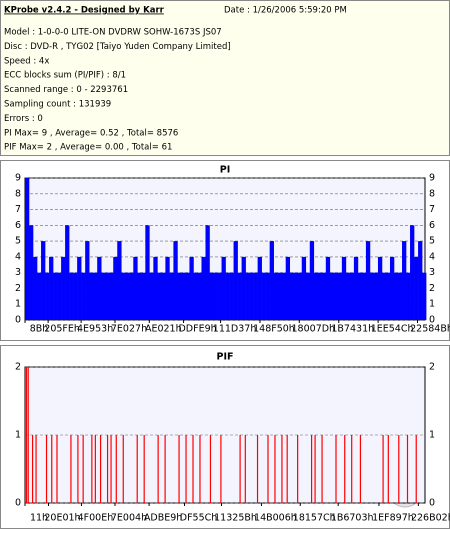 This screenshot has width=450, height=533. Describe the element at coordinates (65, 76) in the screenshot. I see `info-line: ECC blocks sum (PI/PIF) : 8/1` at that location.